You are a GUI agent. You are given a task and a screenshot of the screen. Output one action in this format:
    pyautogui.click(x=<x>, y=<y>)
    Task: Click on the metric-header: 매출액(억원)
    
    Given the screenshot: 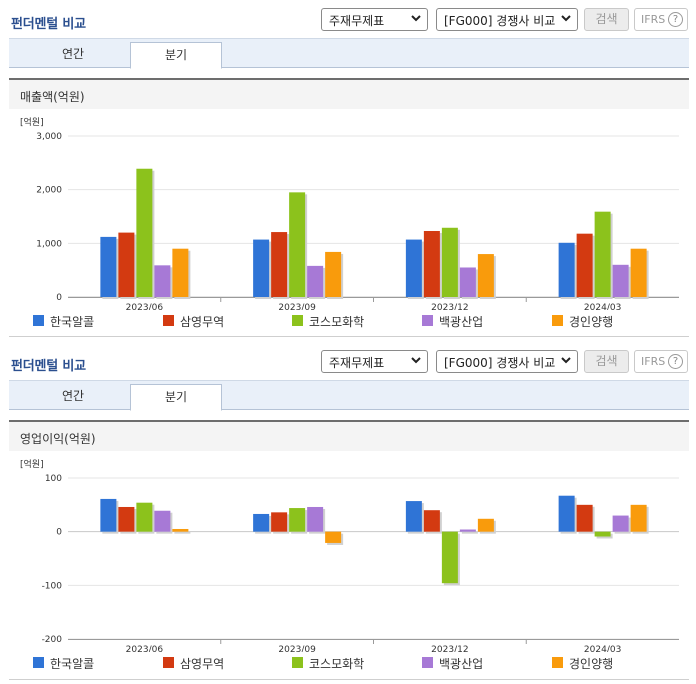 What is the action you would take?
    pyautogui.click(x=349, y=93)
    